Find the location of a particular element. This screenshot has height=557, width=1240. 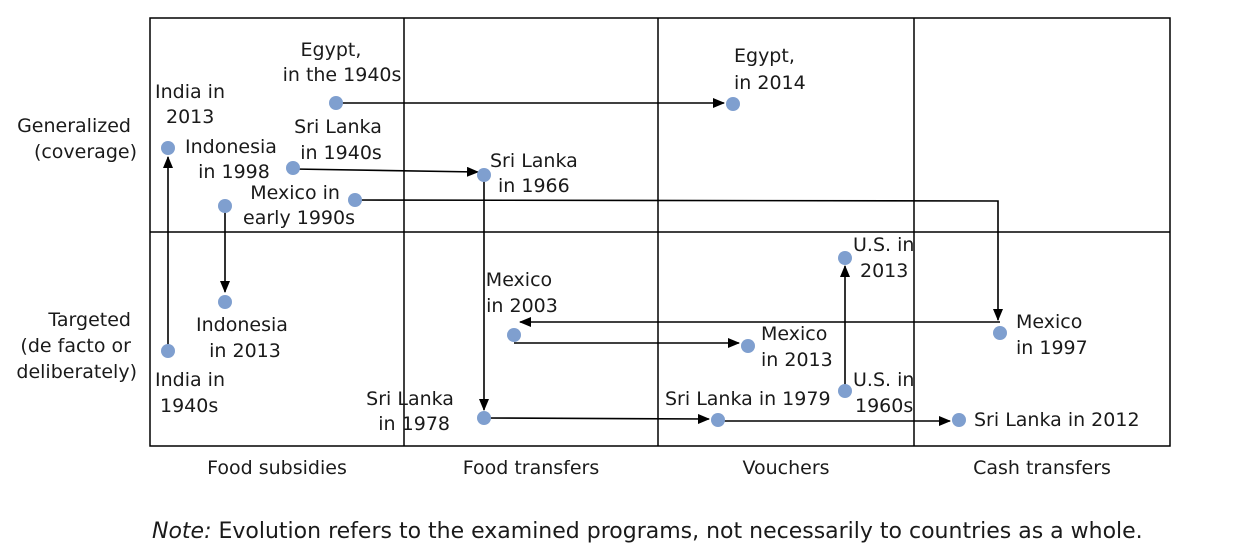

arrow-srilanka-1978-1979 is located at coordinates (596, 418).